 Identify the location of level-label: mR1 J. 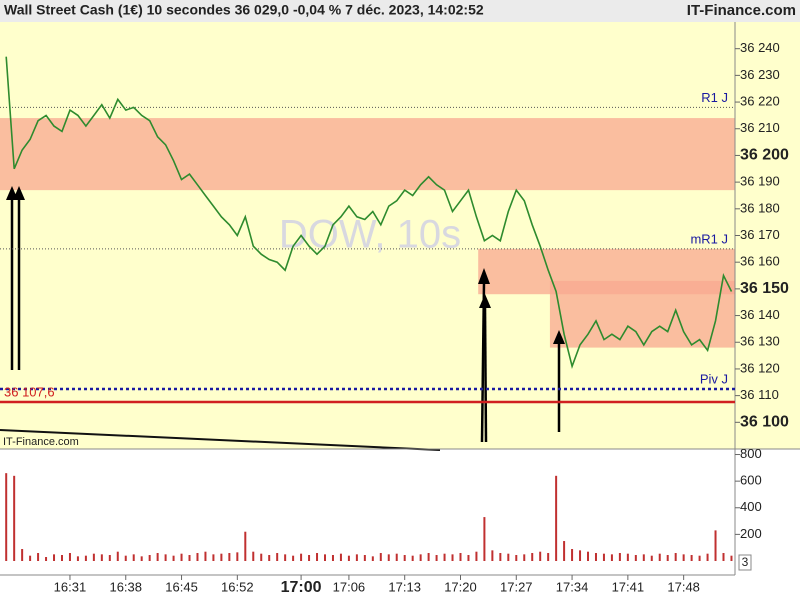
(709, 238).